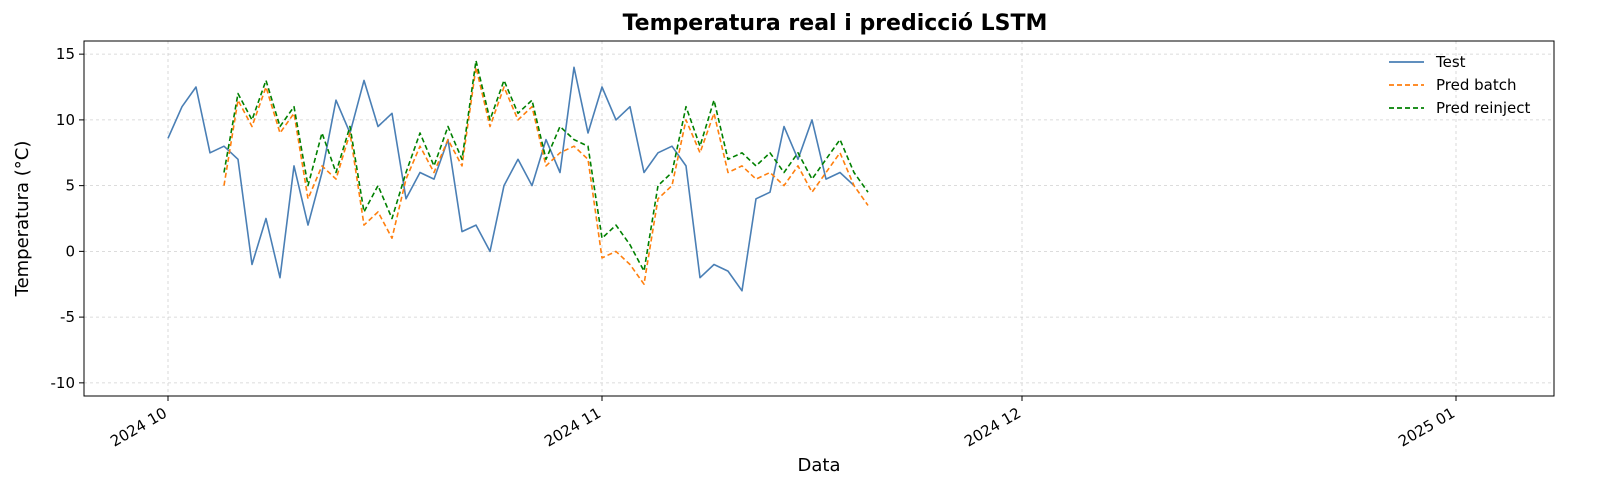 The height and width of the screenshot is (500, 1600). Describe the element at coordinates (1483, 108) in the screenshot. I see `legend-label: Pred reinject` at that location.